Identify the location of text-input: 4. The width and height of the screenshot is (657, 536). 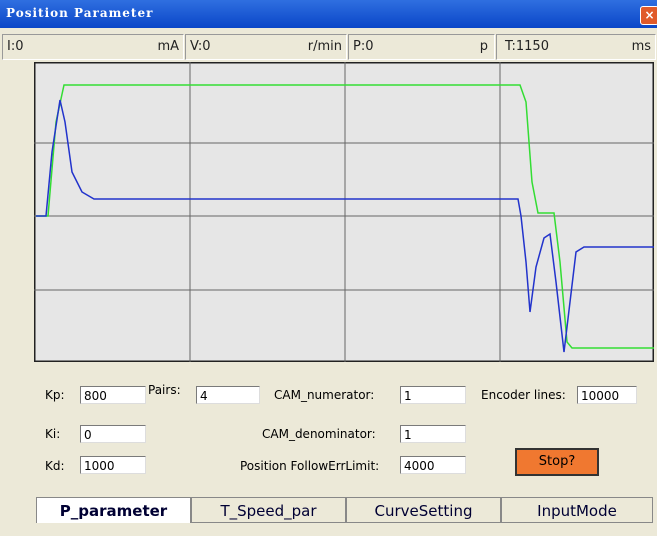
(228, 395).